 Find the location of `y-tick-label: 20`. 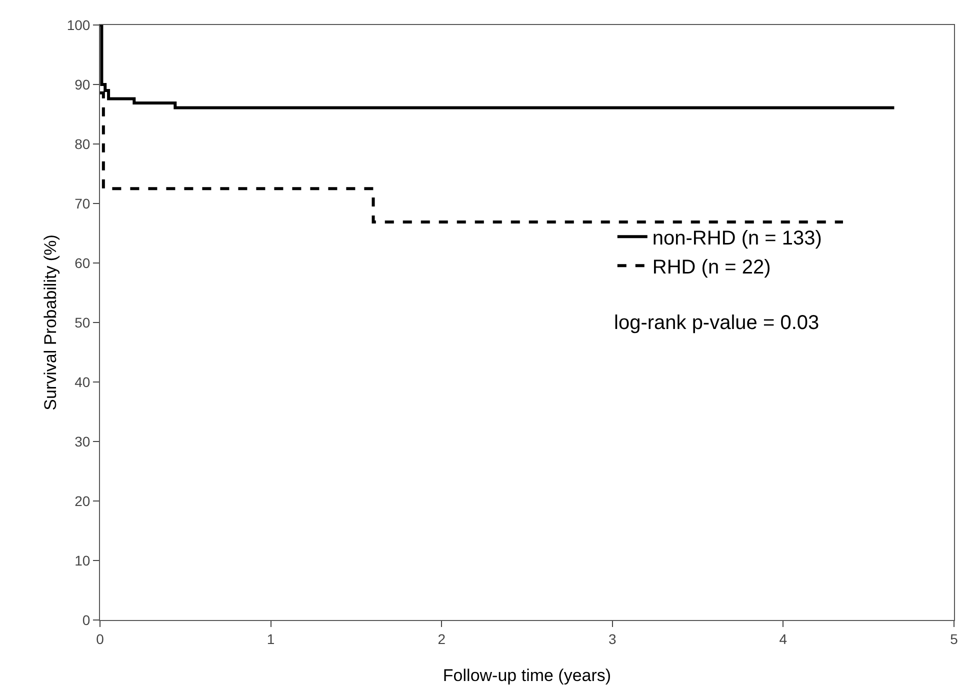

y-tick-label: 20 is located at coordinates (82, 500).